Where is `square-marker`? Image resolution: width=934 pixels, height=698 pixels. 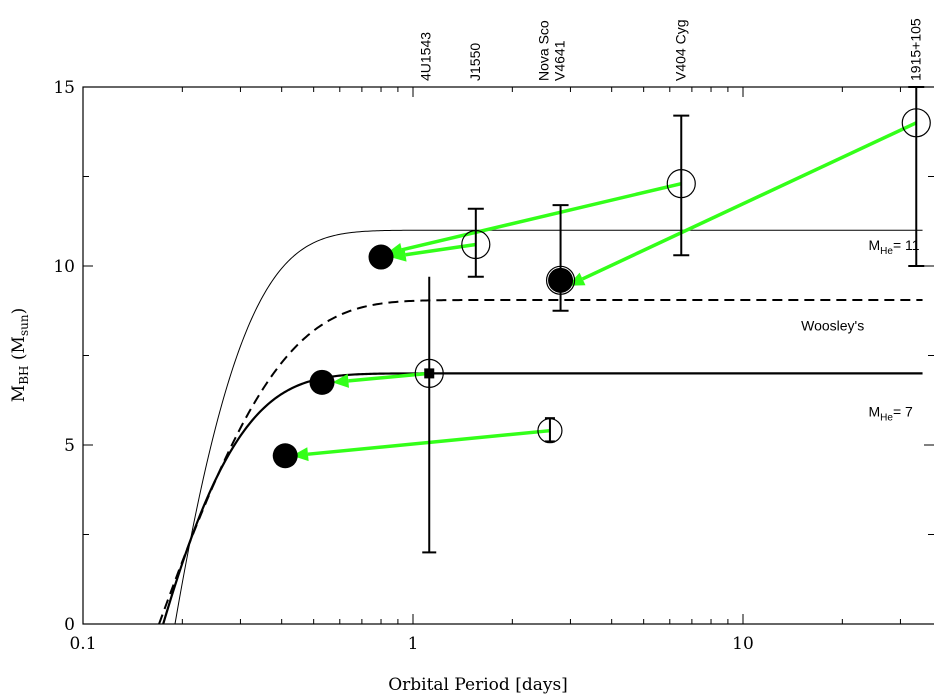
square-marker is located at coordinates (429, 373).